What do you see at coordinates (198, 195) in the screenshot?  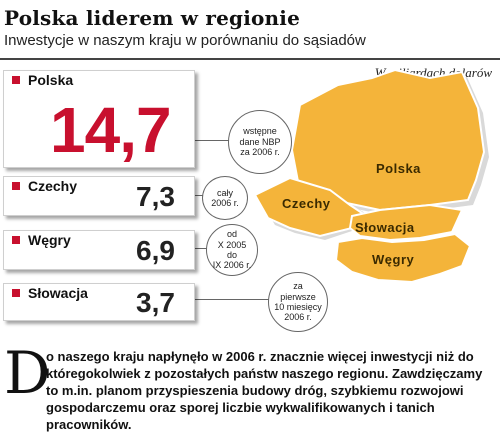 I see `leader-line-czechia` at bounding box center [198, 195].